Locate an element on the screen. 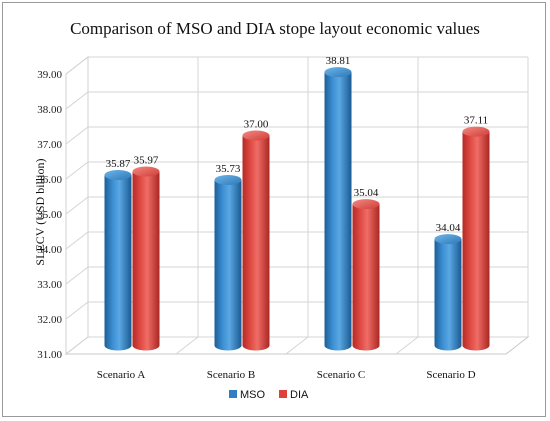 This screenshot has width=550, height=421. data-label: 37.11 is located at coordinates (476, 121).